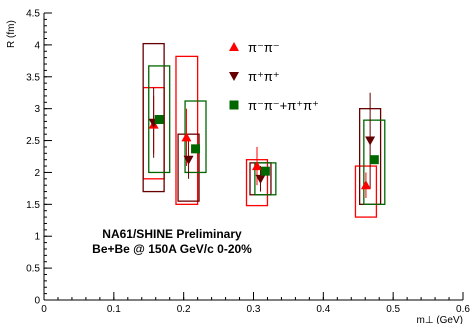 The width and height of the screenshot is (475, 324). I want to click on y-tick-label: 0, so click(37, 301).